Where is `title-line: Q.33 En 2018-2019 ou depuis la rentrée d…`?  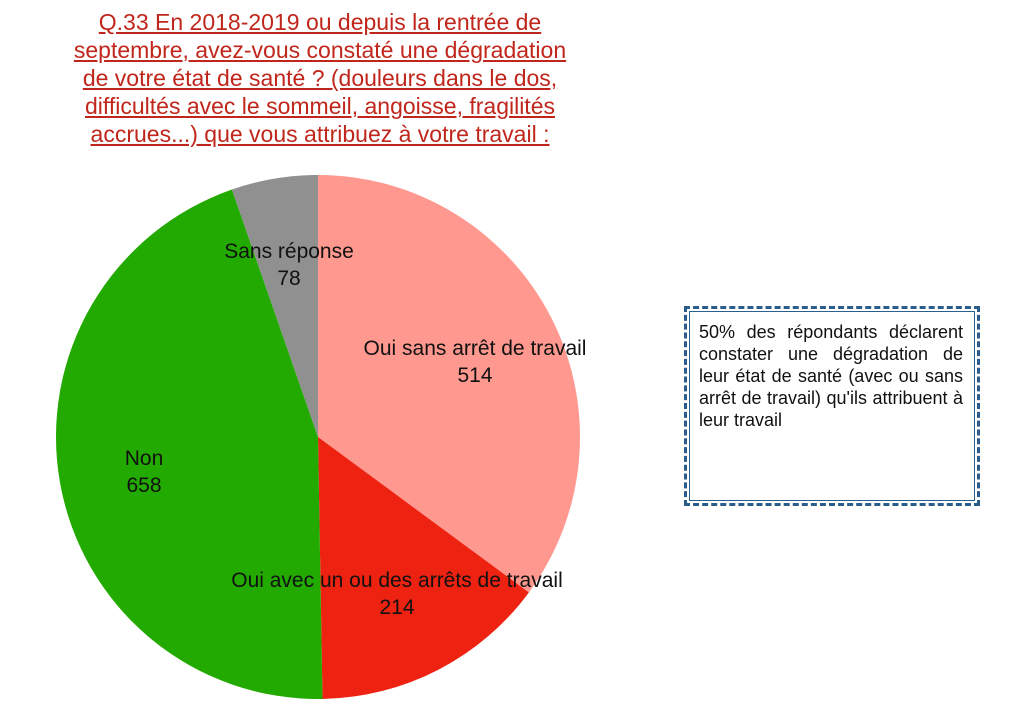 title-line: Q.33 En 2018-2019 ou depuis la rentrée d… is located at coordinates (320, 22).